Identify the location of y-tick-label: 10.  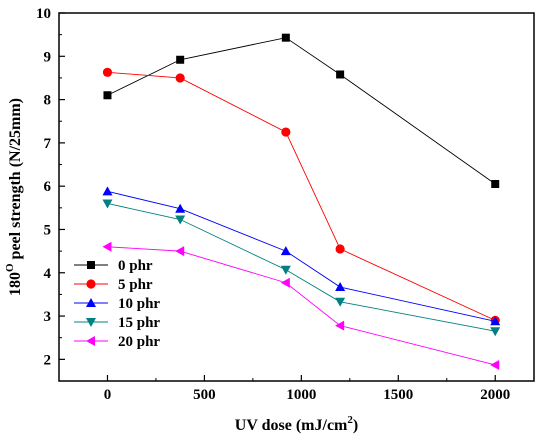
(43, 14).